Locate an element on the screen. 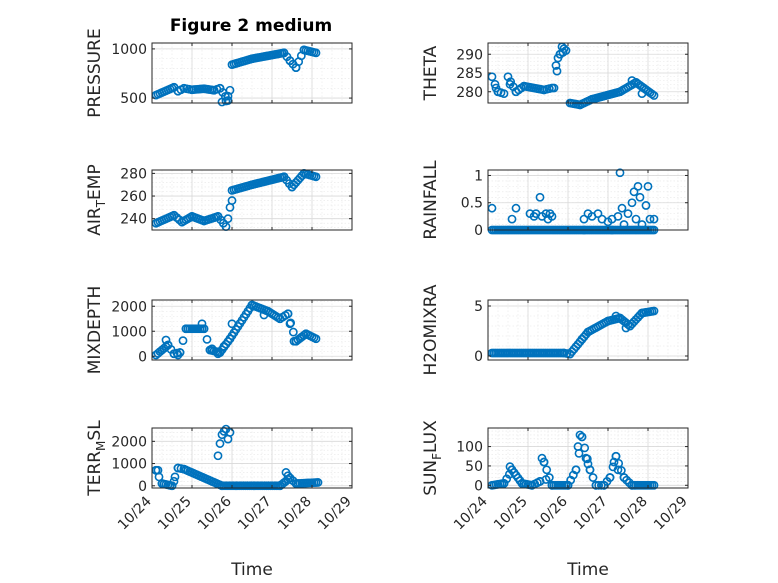 This screenshot has width=778, height=583. y-tick-label: 500 is located at coordinates (133, 99).